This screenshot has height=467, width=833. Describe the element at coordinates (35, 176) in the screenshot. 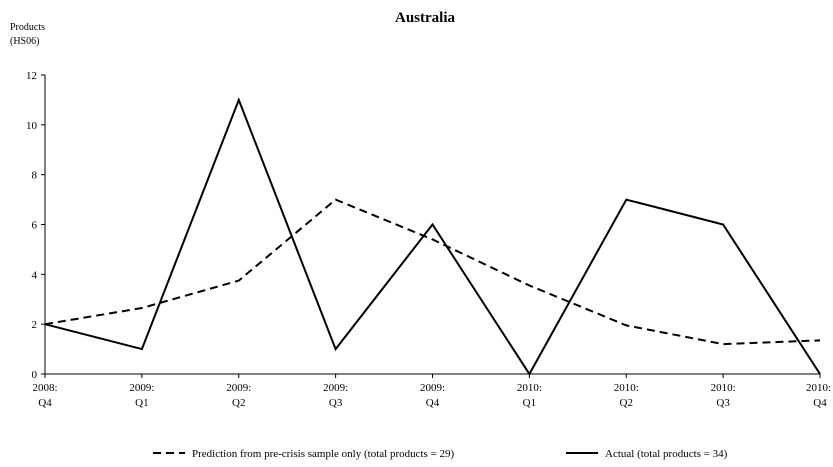

I see `y-tick-label: 8` at that location.